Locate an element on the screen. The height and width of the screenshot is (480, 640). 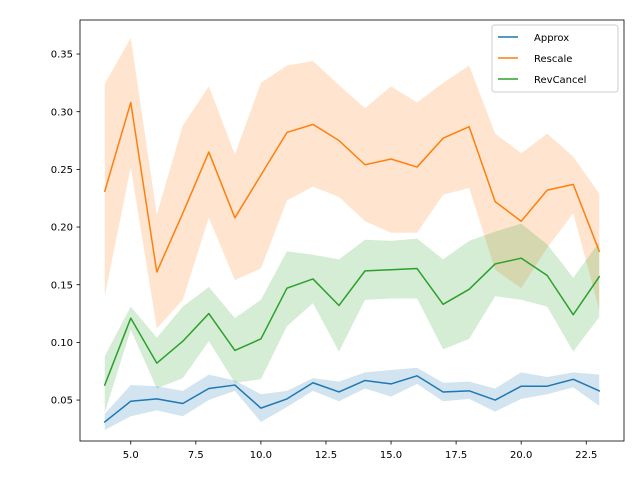
legend-label-revcancel: RevCancel is located at coordinates (560, 80).